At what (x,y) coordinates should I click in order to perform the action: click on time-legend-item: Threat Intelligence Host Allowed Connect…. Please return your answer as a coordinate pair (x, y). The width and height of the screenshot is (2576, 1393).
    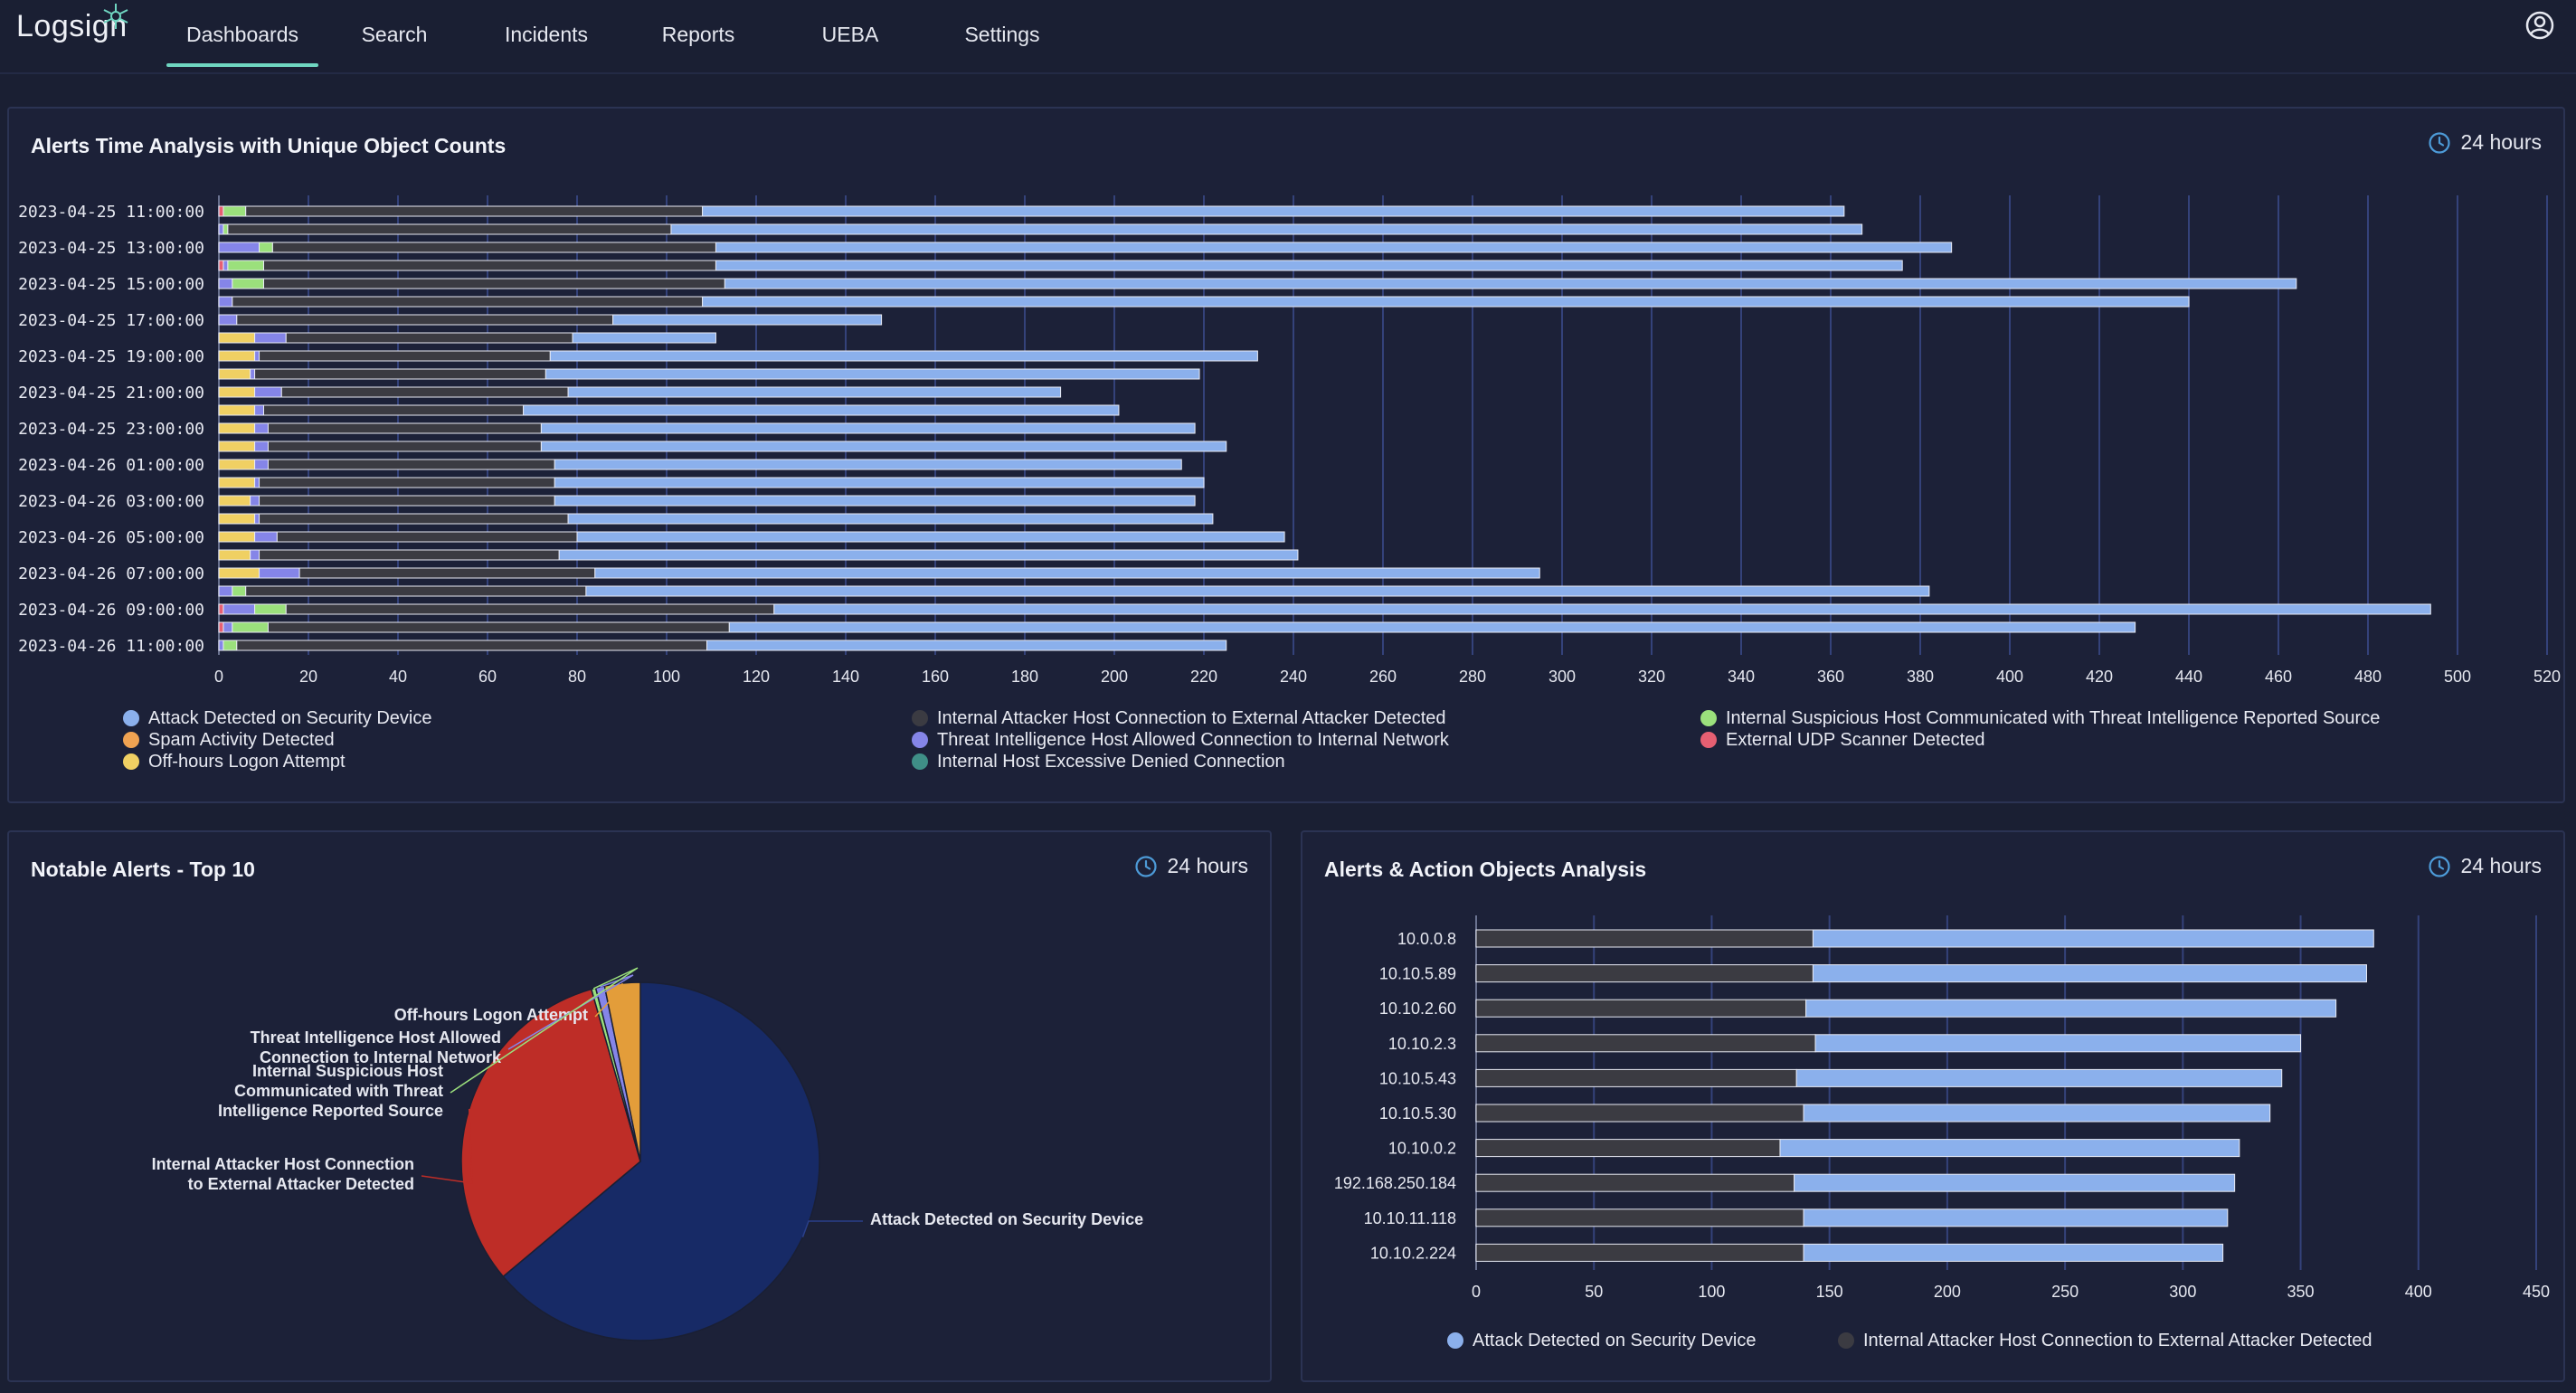
    Looking at the image, I should click on (1306, 740).